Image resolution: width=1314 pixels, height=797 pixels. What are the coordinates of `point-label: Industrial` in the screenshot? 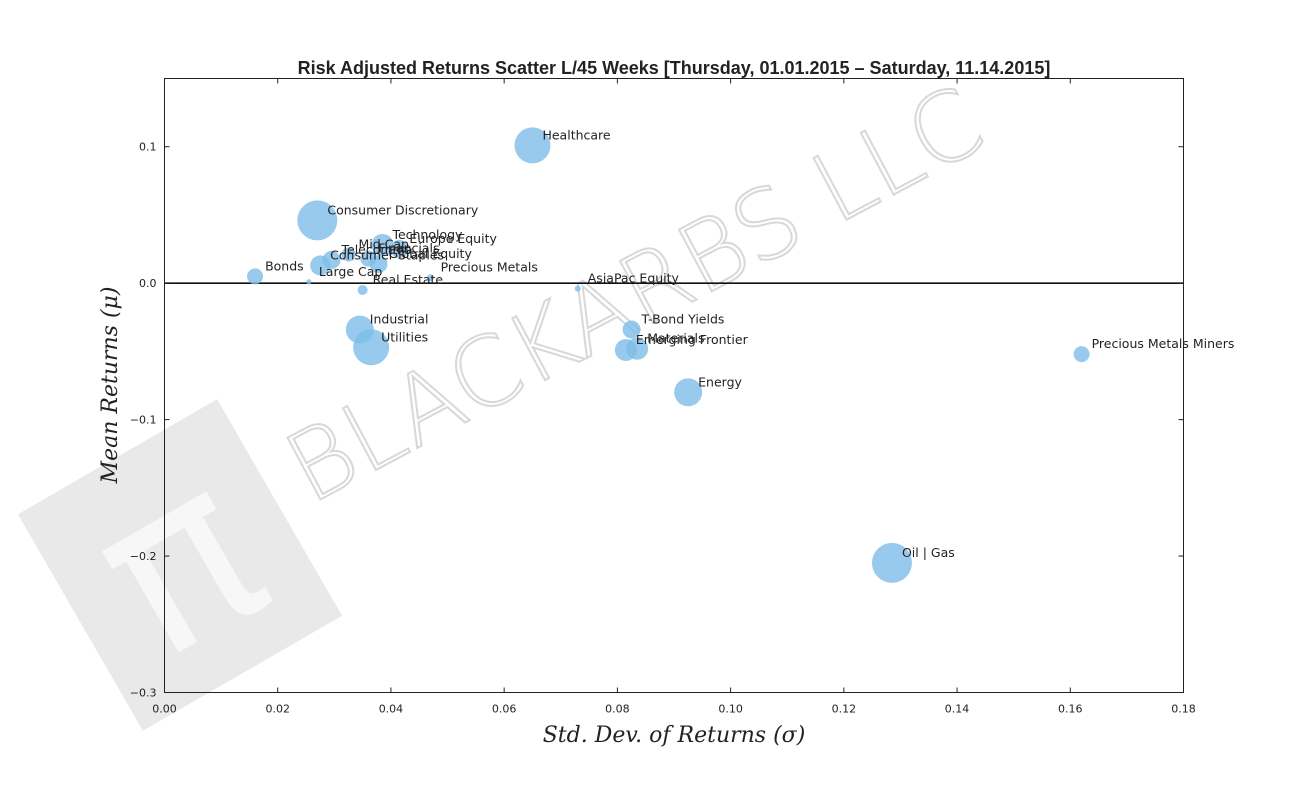 It's located at (399, 319).